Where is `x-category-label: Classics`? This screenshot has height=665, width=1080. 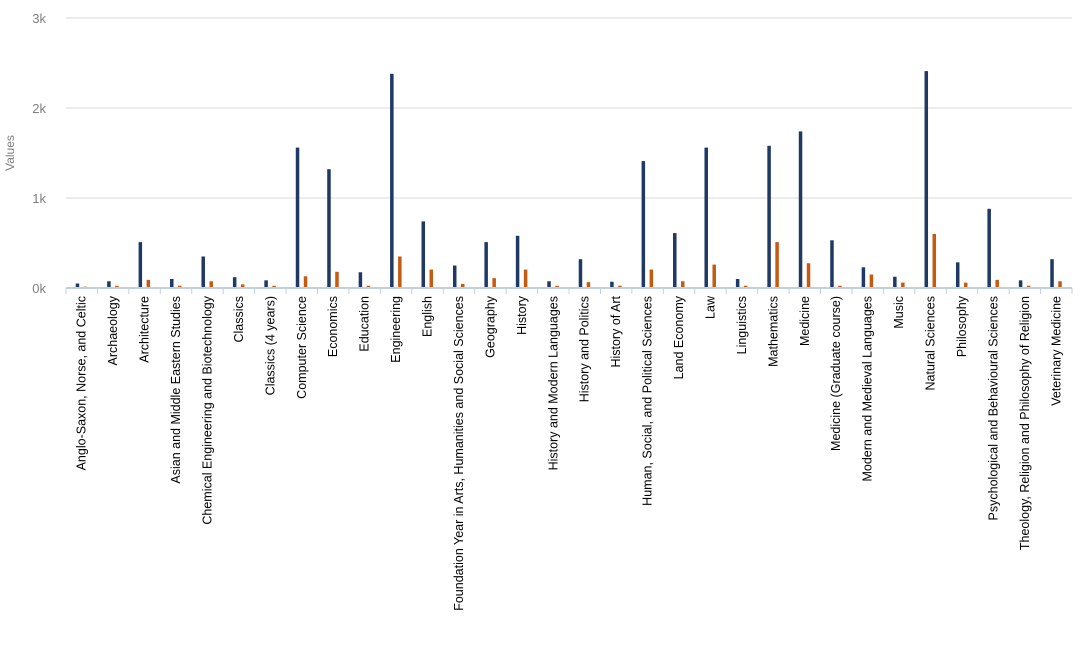
x-category-label: Classics is located at coordinates (239, 319).